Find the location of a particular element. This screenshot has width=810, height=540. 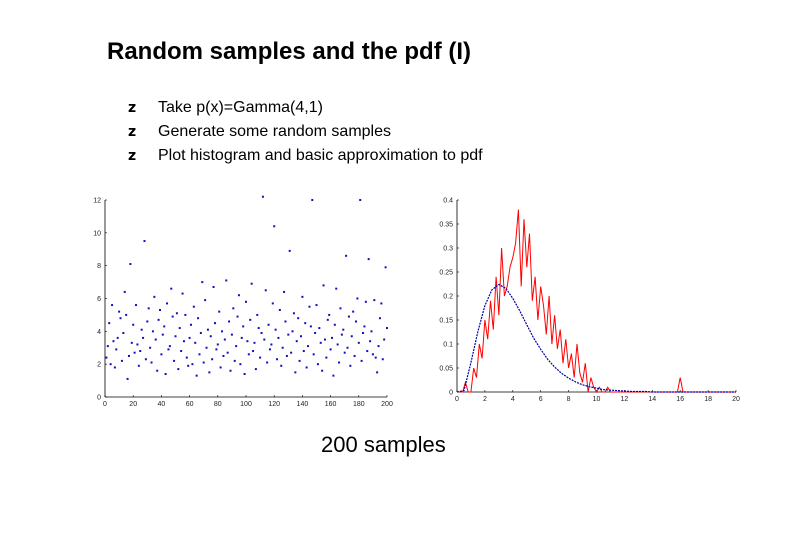

x-tick-label: 10 is located at coordinates (597, 399).